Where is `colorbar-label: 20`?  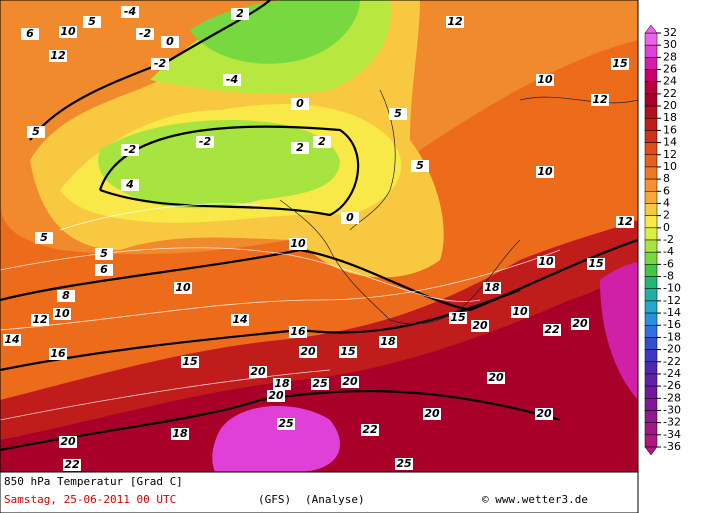
colorbar-label: 20 is located at coordinates (670, 105).